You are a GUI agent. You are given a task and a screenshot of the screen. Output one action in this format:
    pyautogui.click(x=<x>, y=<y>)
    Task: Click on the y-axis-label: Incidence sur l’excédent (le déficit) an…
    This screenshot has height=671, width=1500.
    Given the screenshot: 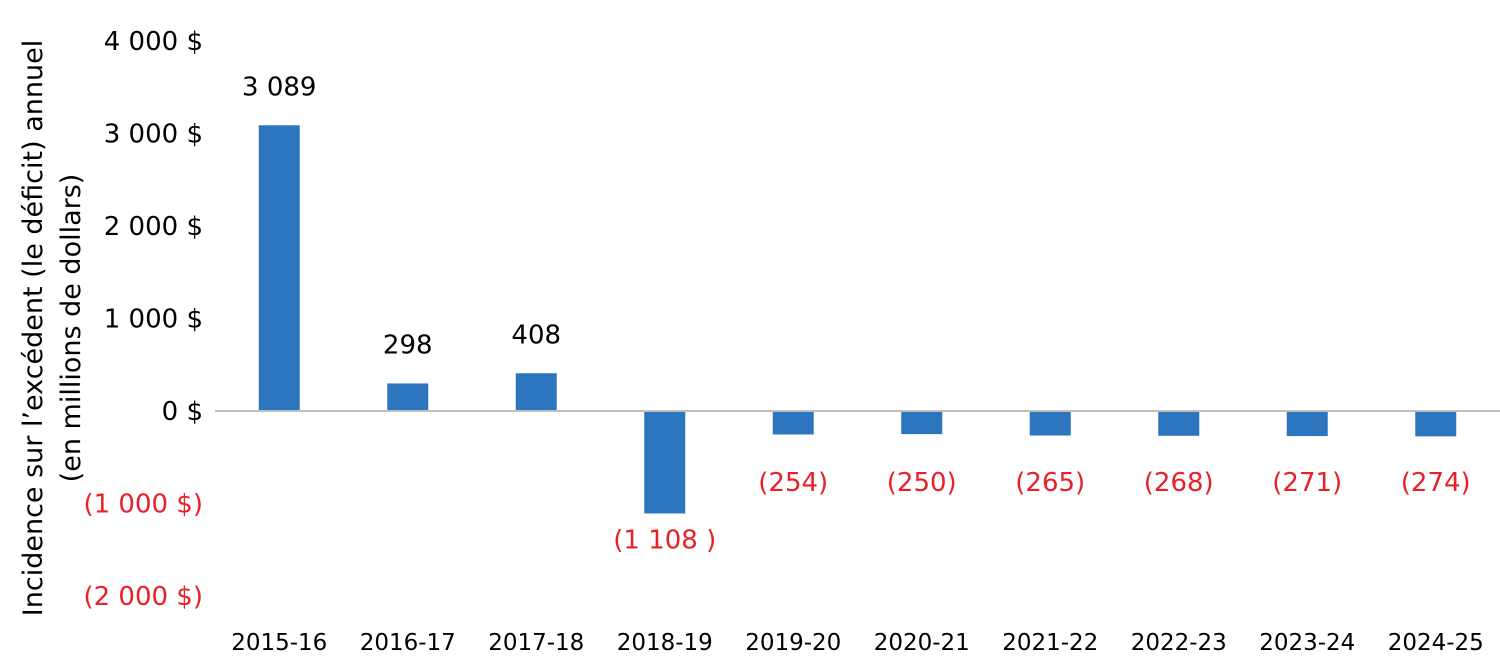 What is the action you would take?
    pyautogui.click(x=52, y=328)
    